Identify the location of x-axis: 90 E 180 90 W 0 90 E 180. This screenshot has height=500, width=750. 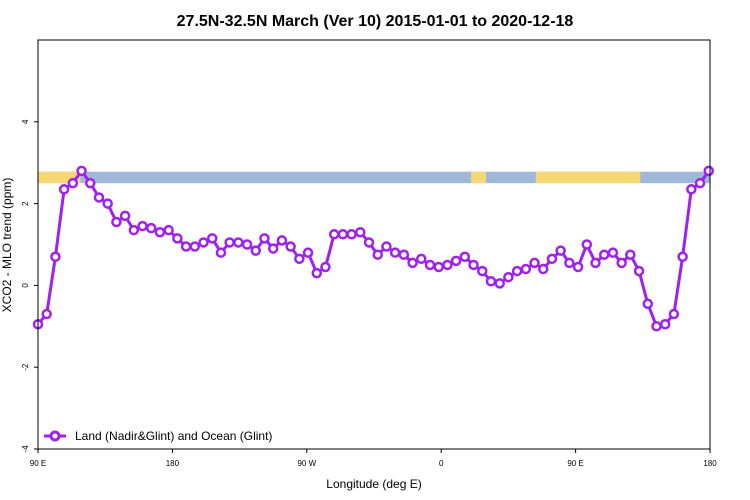
(373, 458).